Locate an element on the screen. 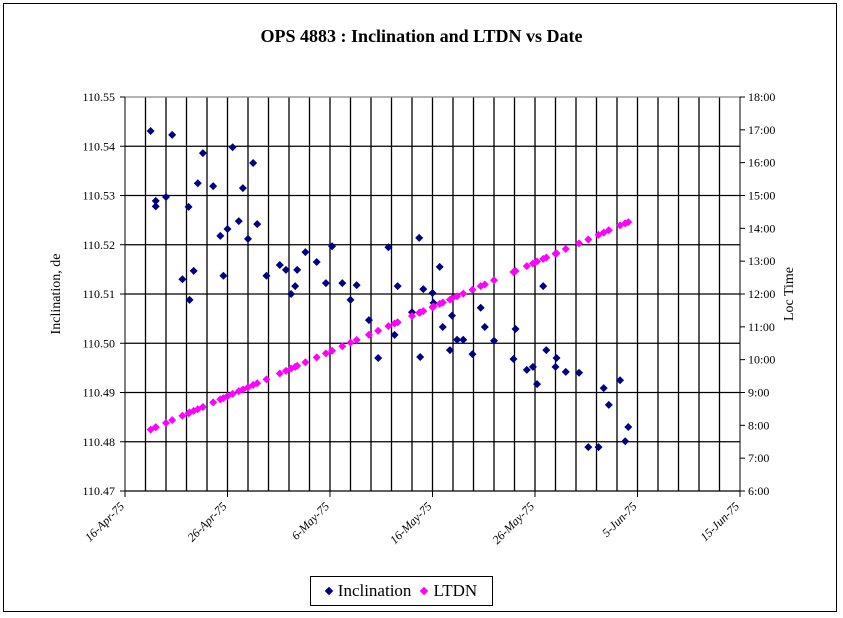  x-tick-label: 15-Jun-75 is located at coordinates (719, 521).